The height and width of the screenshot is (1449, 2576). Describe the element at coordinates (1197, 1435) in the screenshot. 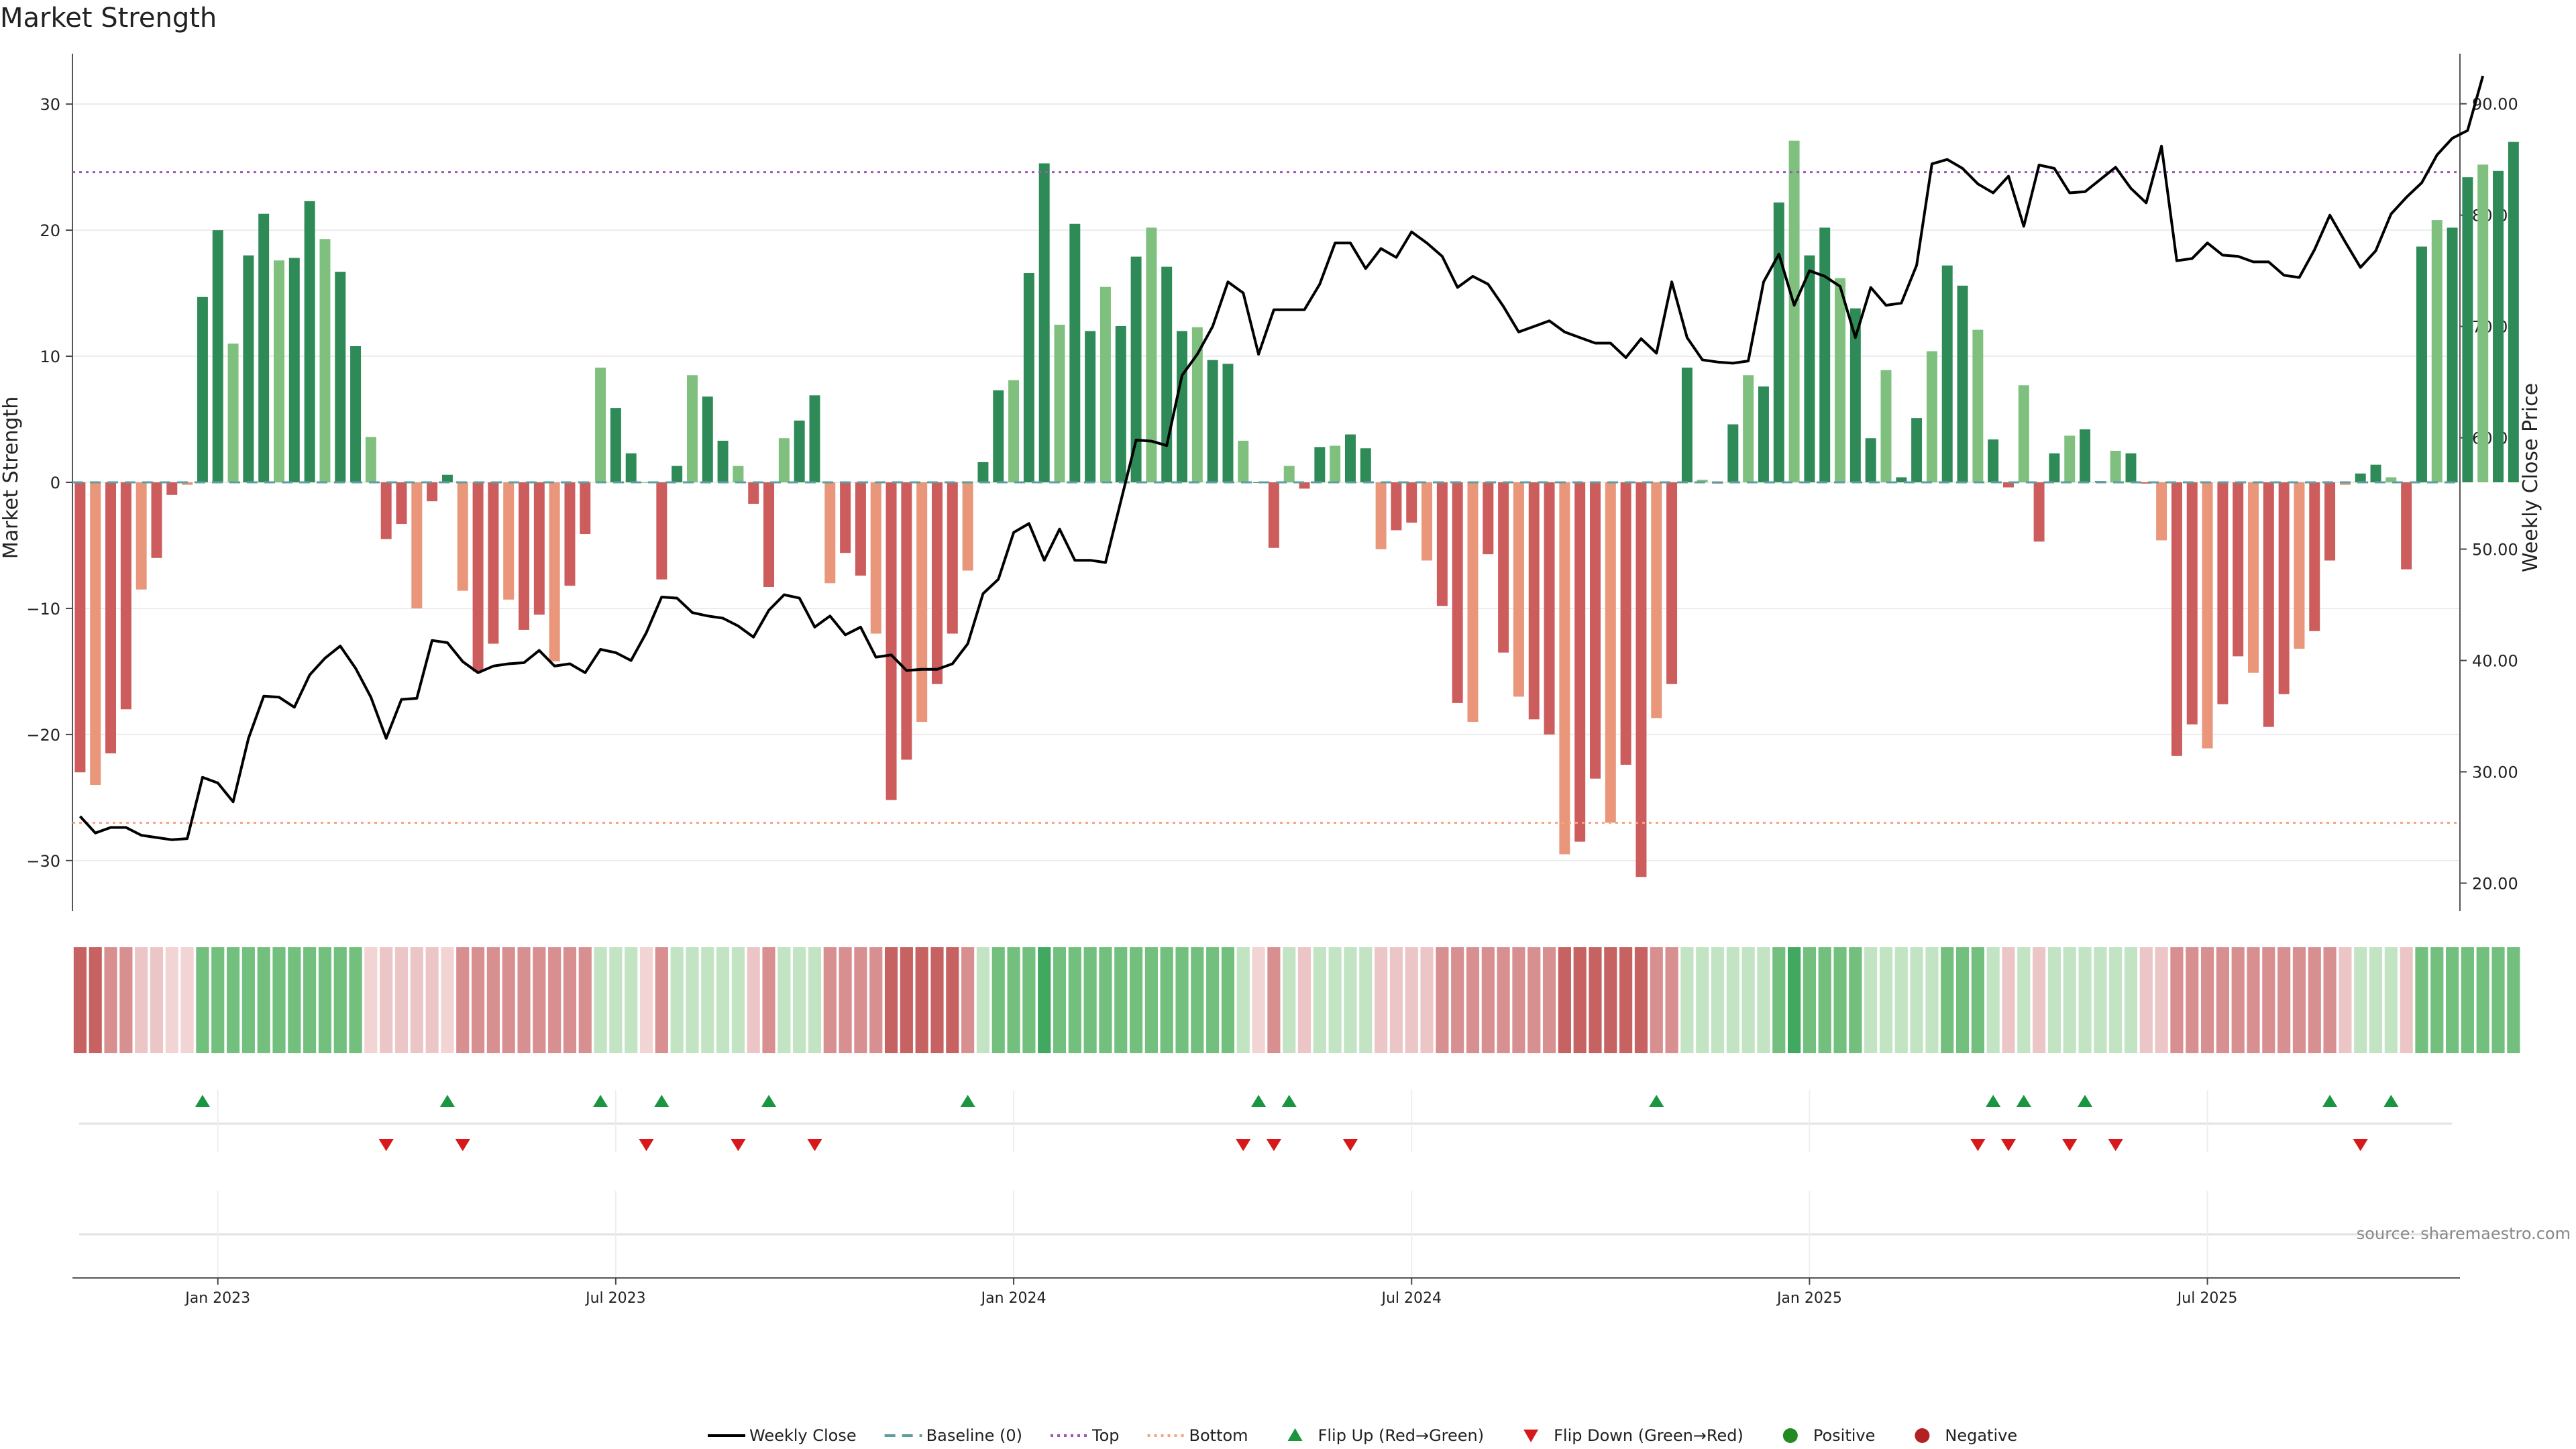

I see `legend-item-bottom: Bottom` at that location.